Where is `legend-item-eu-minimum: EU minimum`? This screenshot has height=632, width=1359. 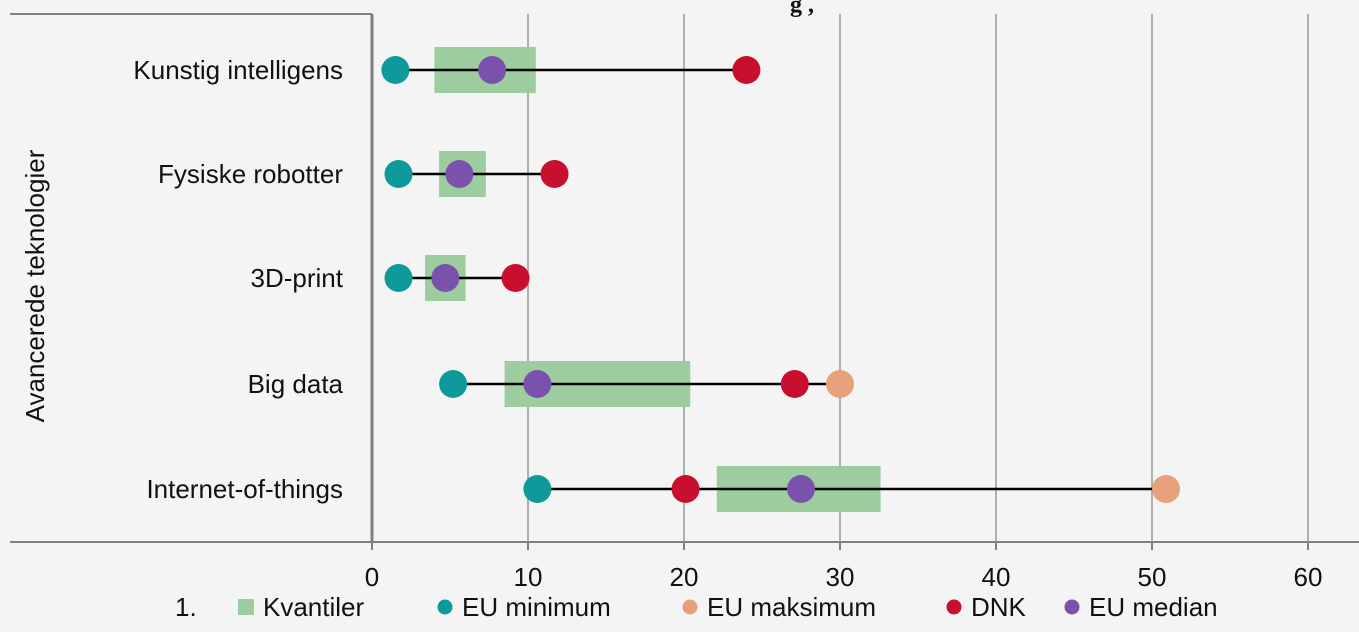
legend-item-eu-minimum: EU minimum is located at coordinates (524, 607).